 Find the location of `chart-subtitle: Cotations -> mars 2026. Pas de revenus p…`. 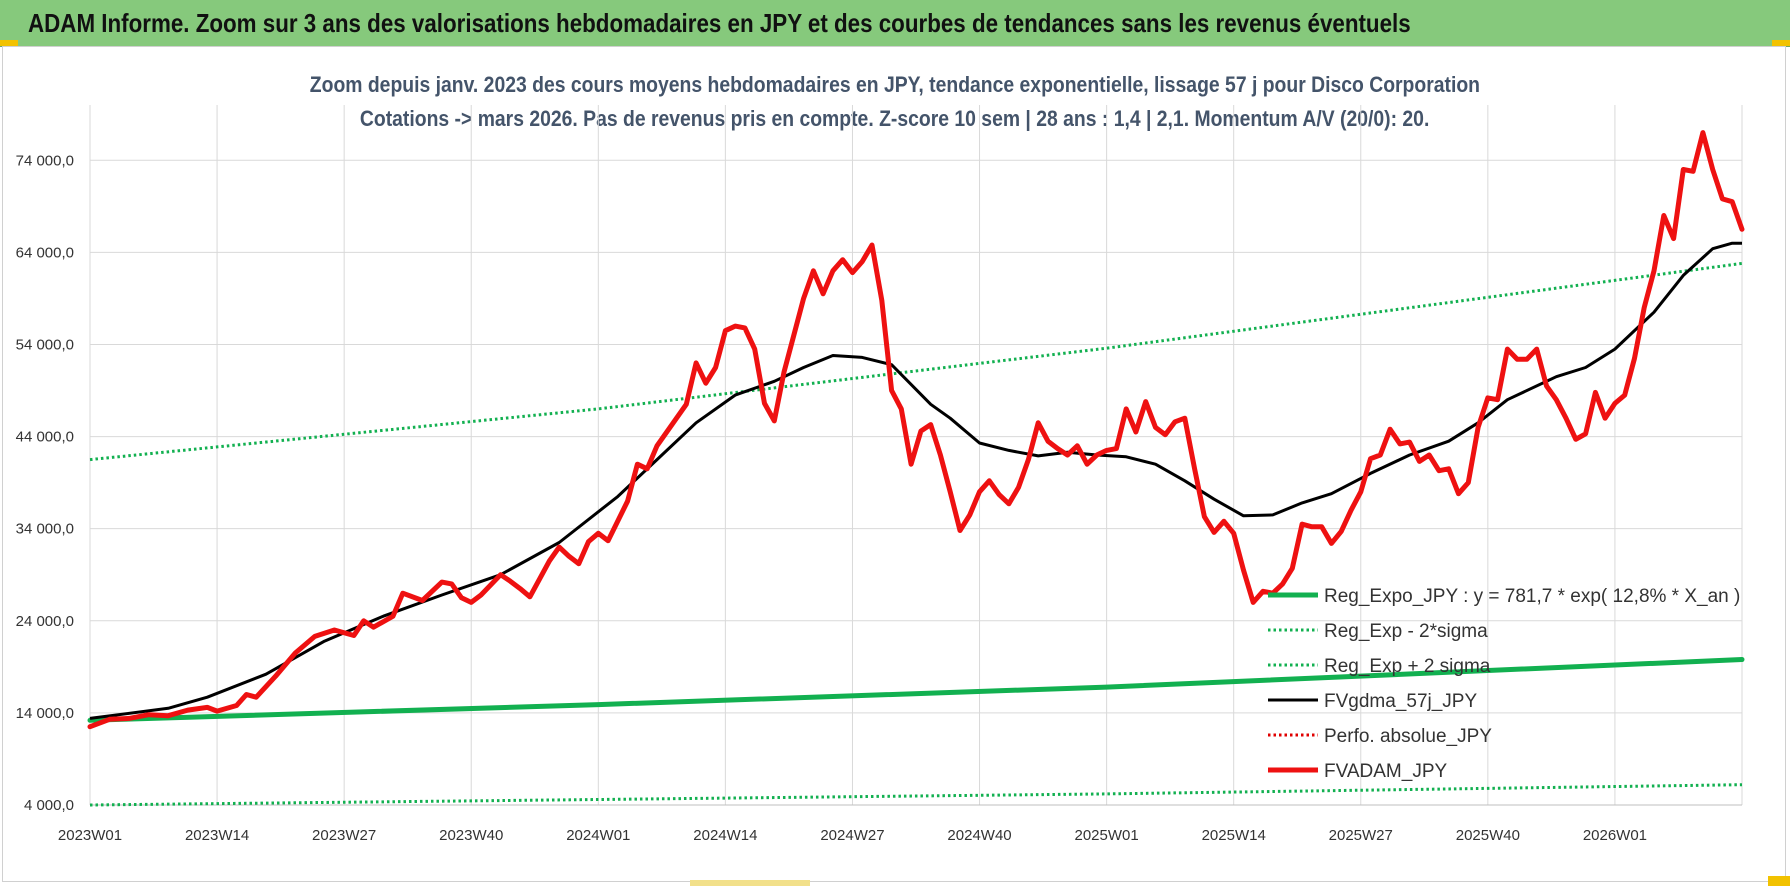

chart-subtitle: Cotations -> mars 2026. Pas de revenus p… is located at coordinates (895, 118).